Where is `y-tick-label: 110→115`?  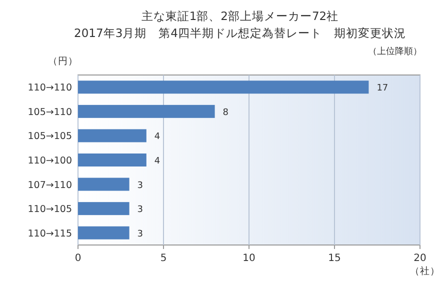 y-tick-label: 110→115 is located at coordinates (50, 234).